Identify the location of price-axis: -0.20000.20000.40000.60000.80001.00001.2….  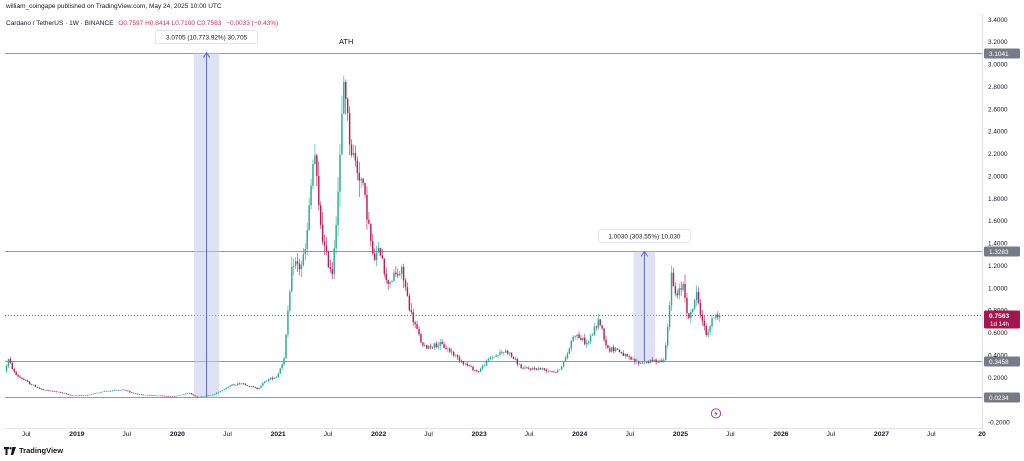
(1001, 223).